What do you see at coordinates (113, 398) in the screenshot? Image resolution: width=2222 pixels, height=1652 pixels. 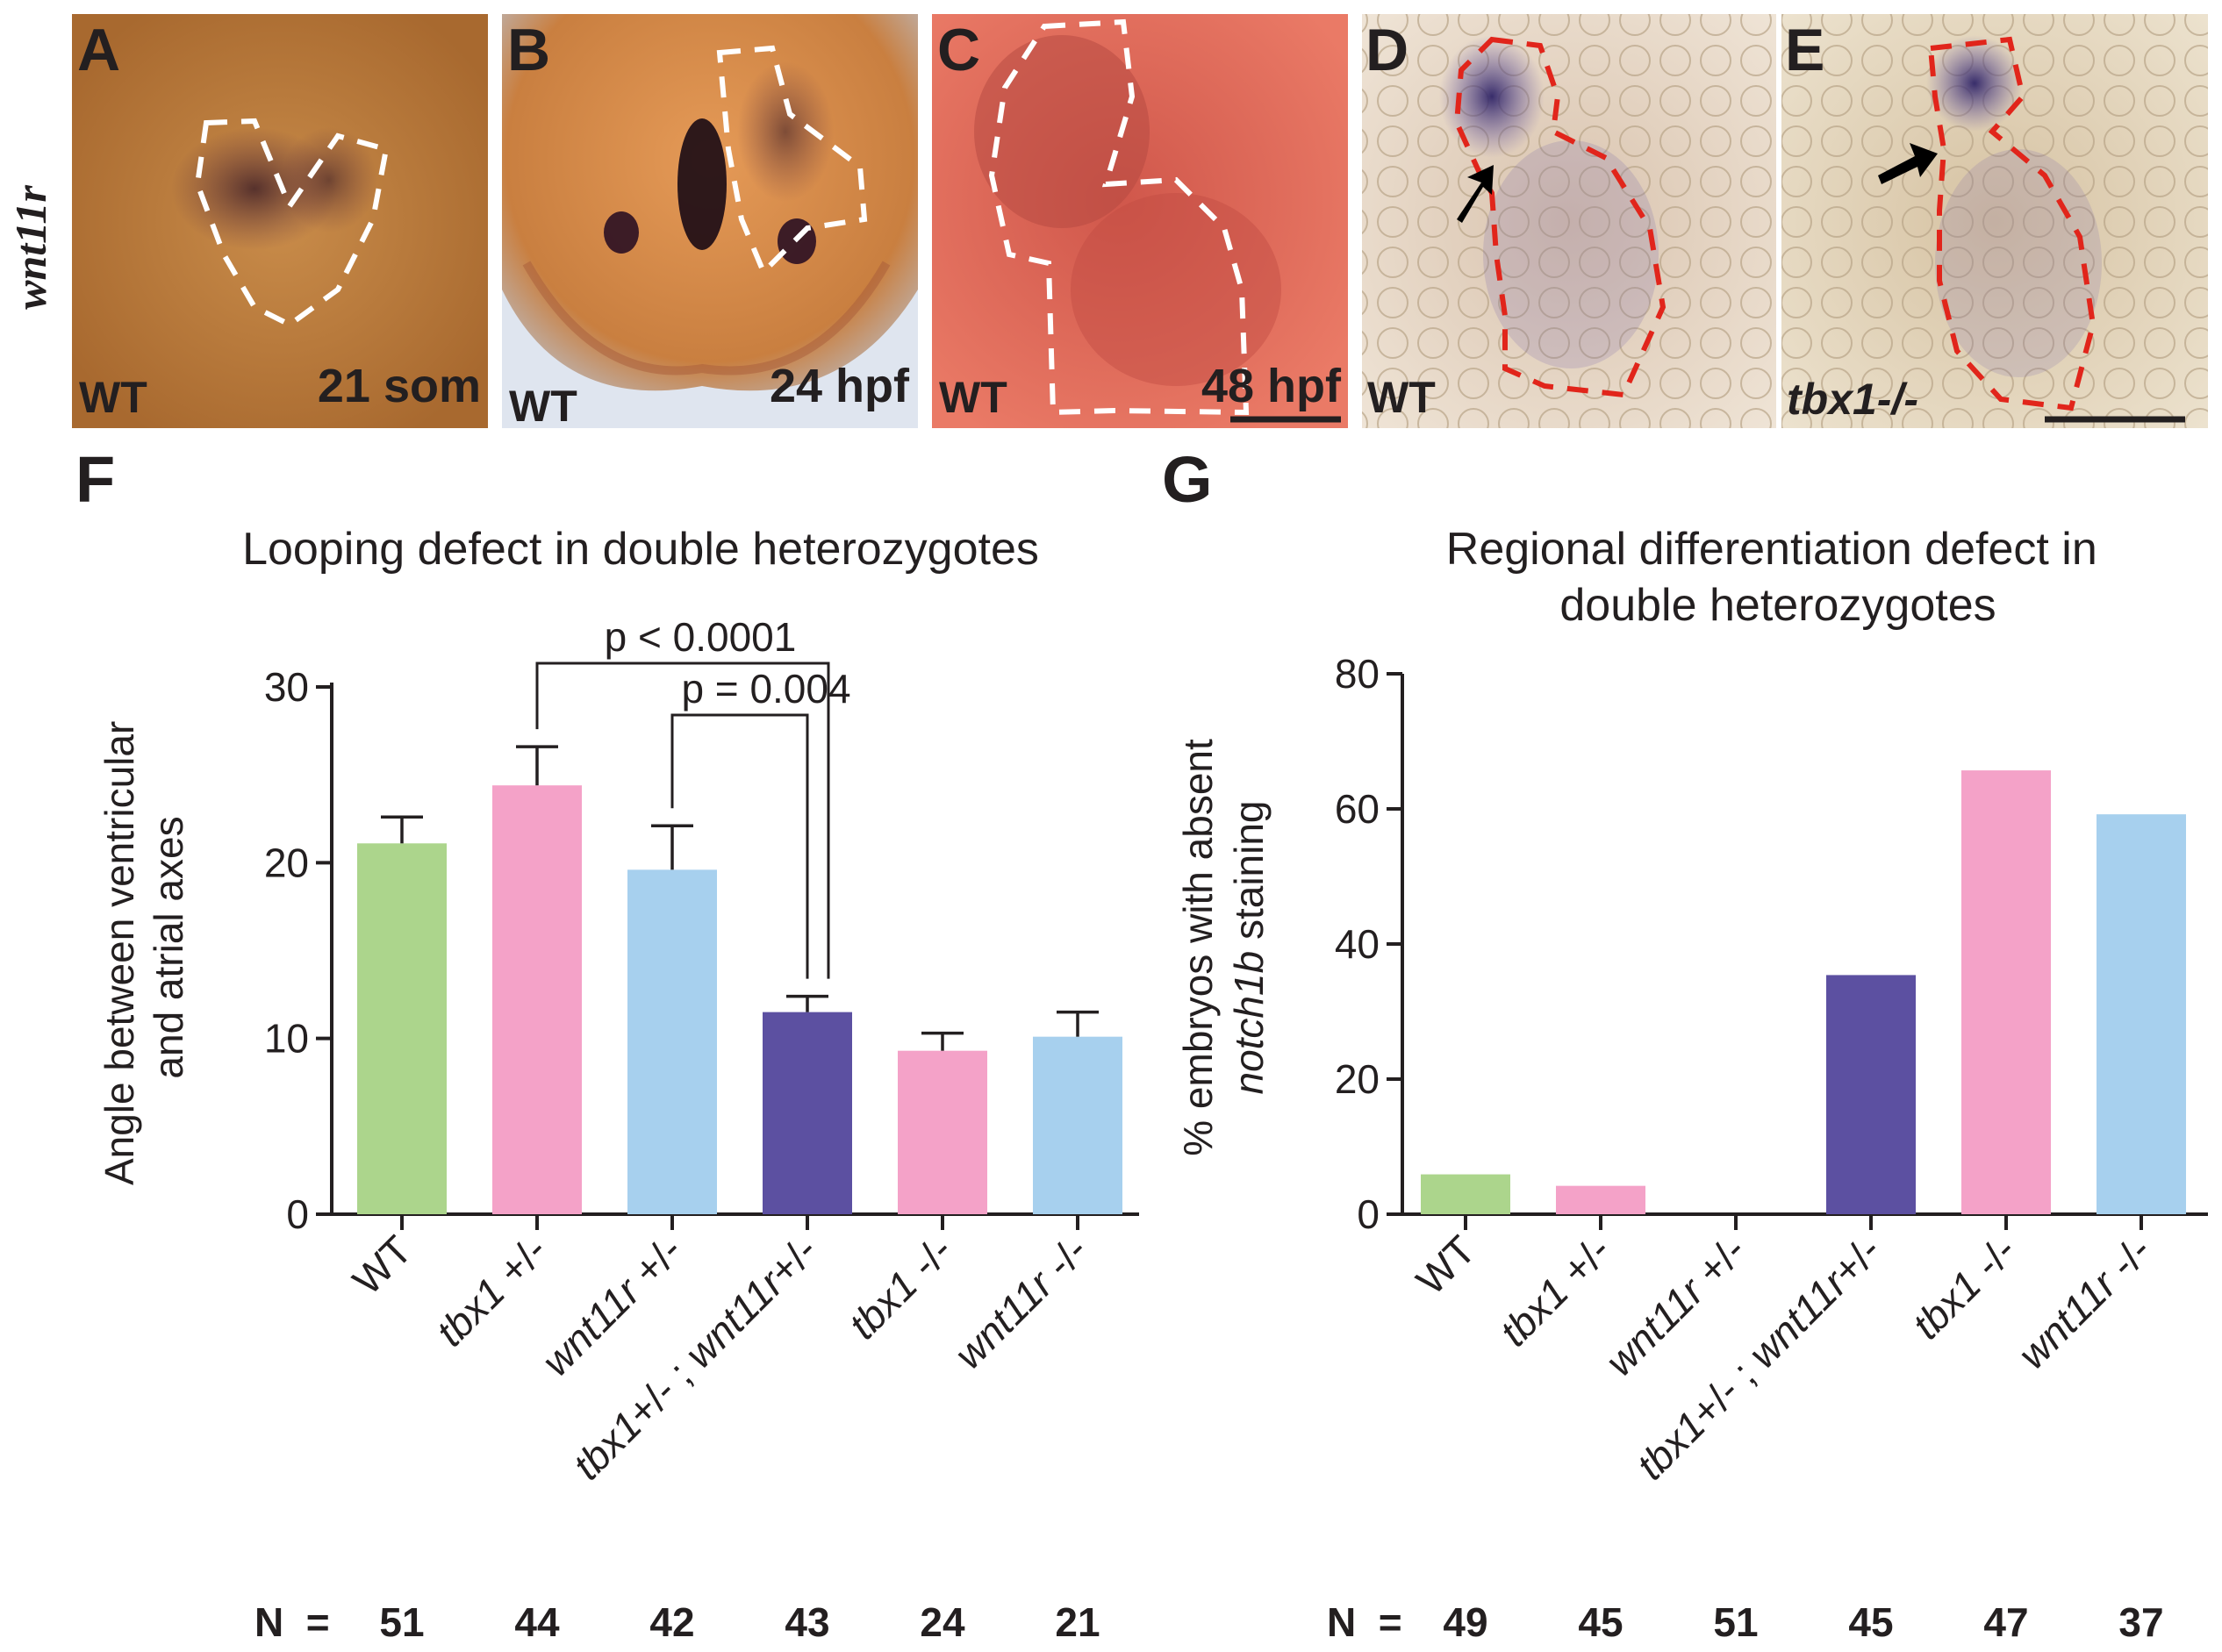 I see `panel-a-genotype: WT` at bounding box center [113, 398].